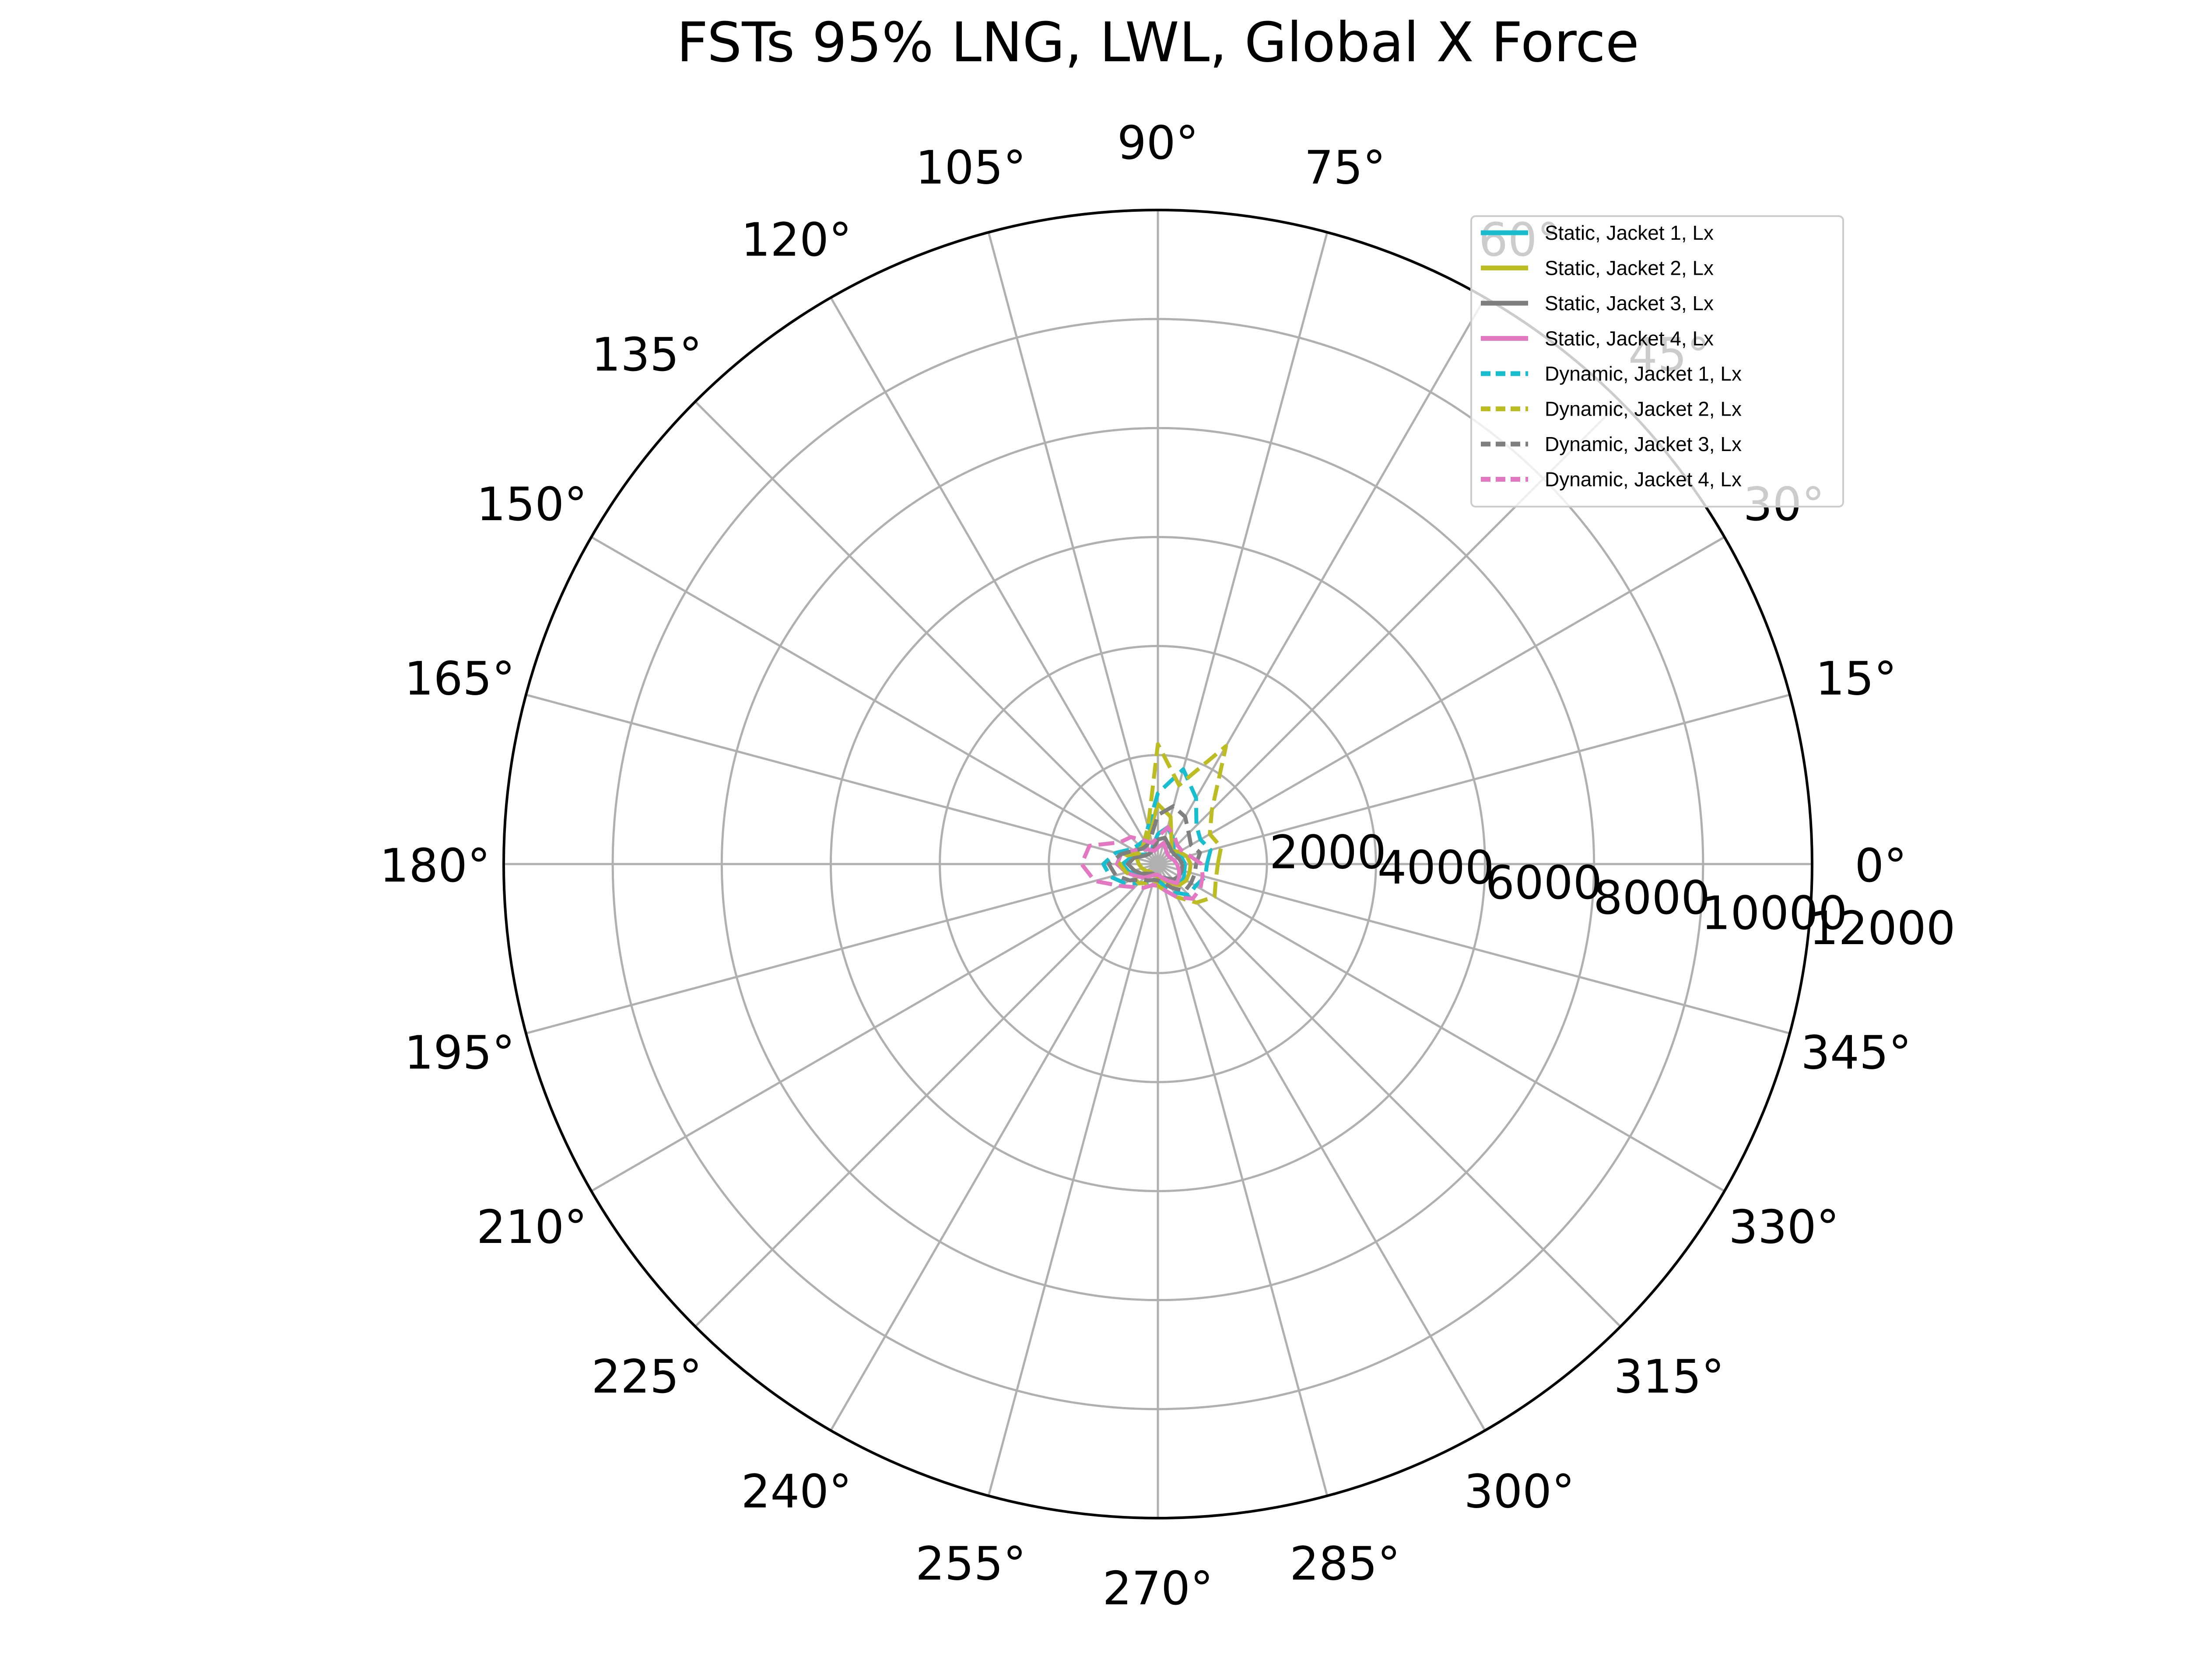  I want to click on r-tick-label: 12000, so click(1883, 928).